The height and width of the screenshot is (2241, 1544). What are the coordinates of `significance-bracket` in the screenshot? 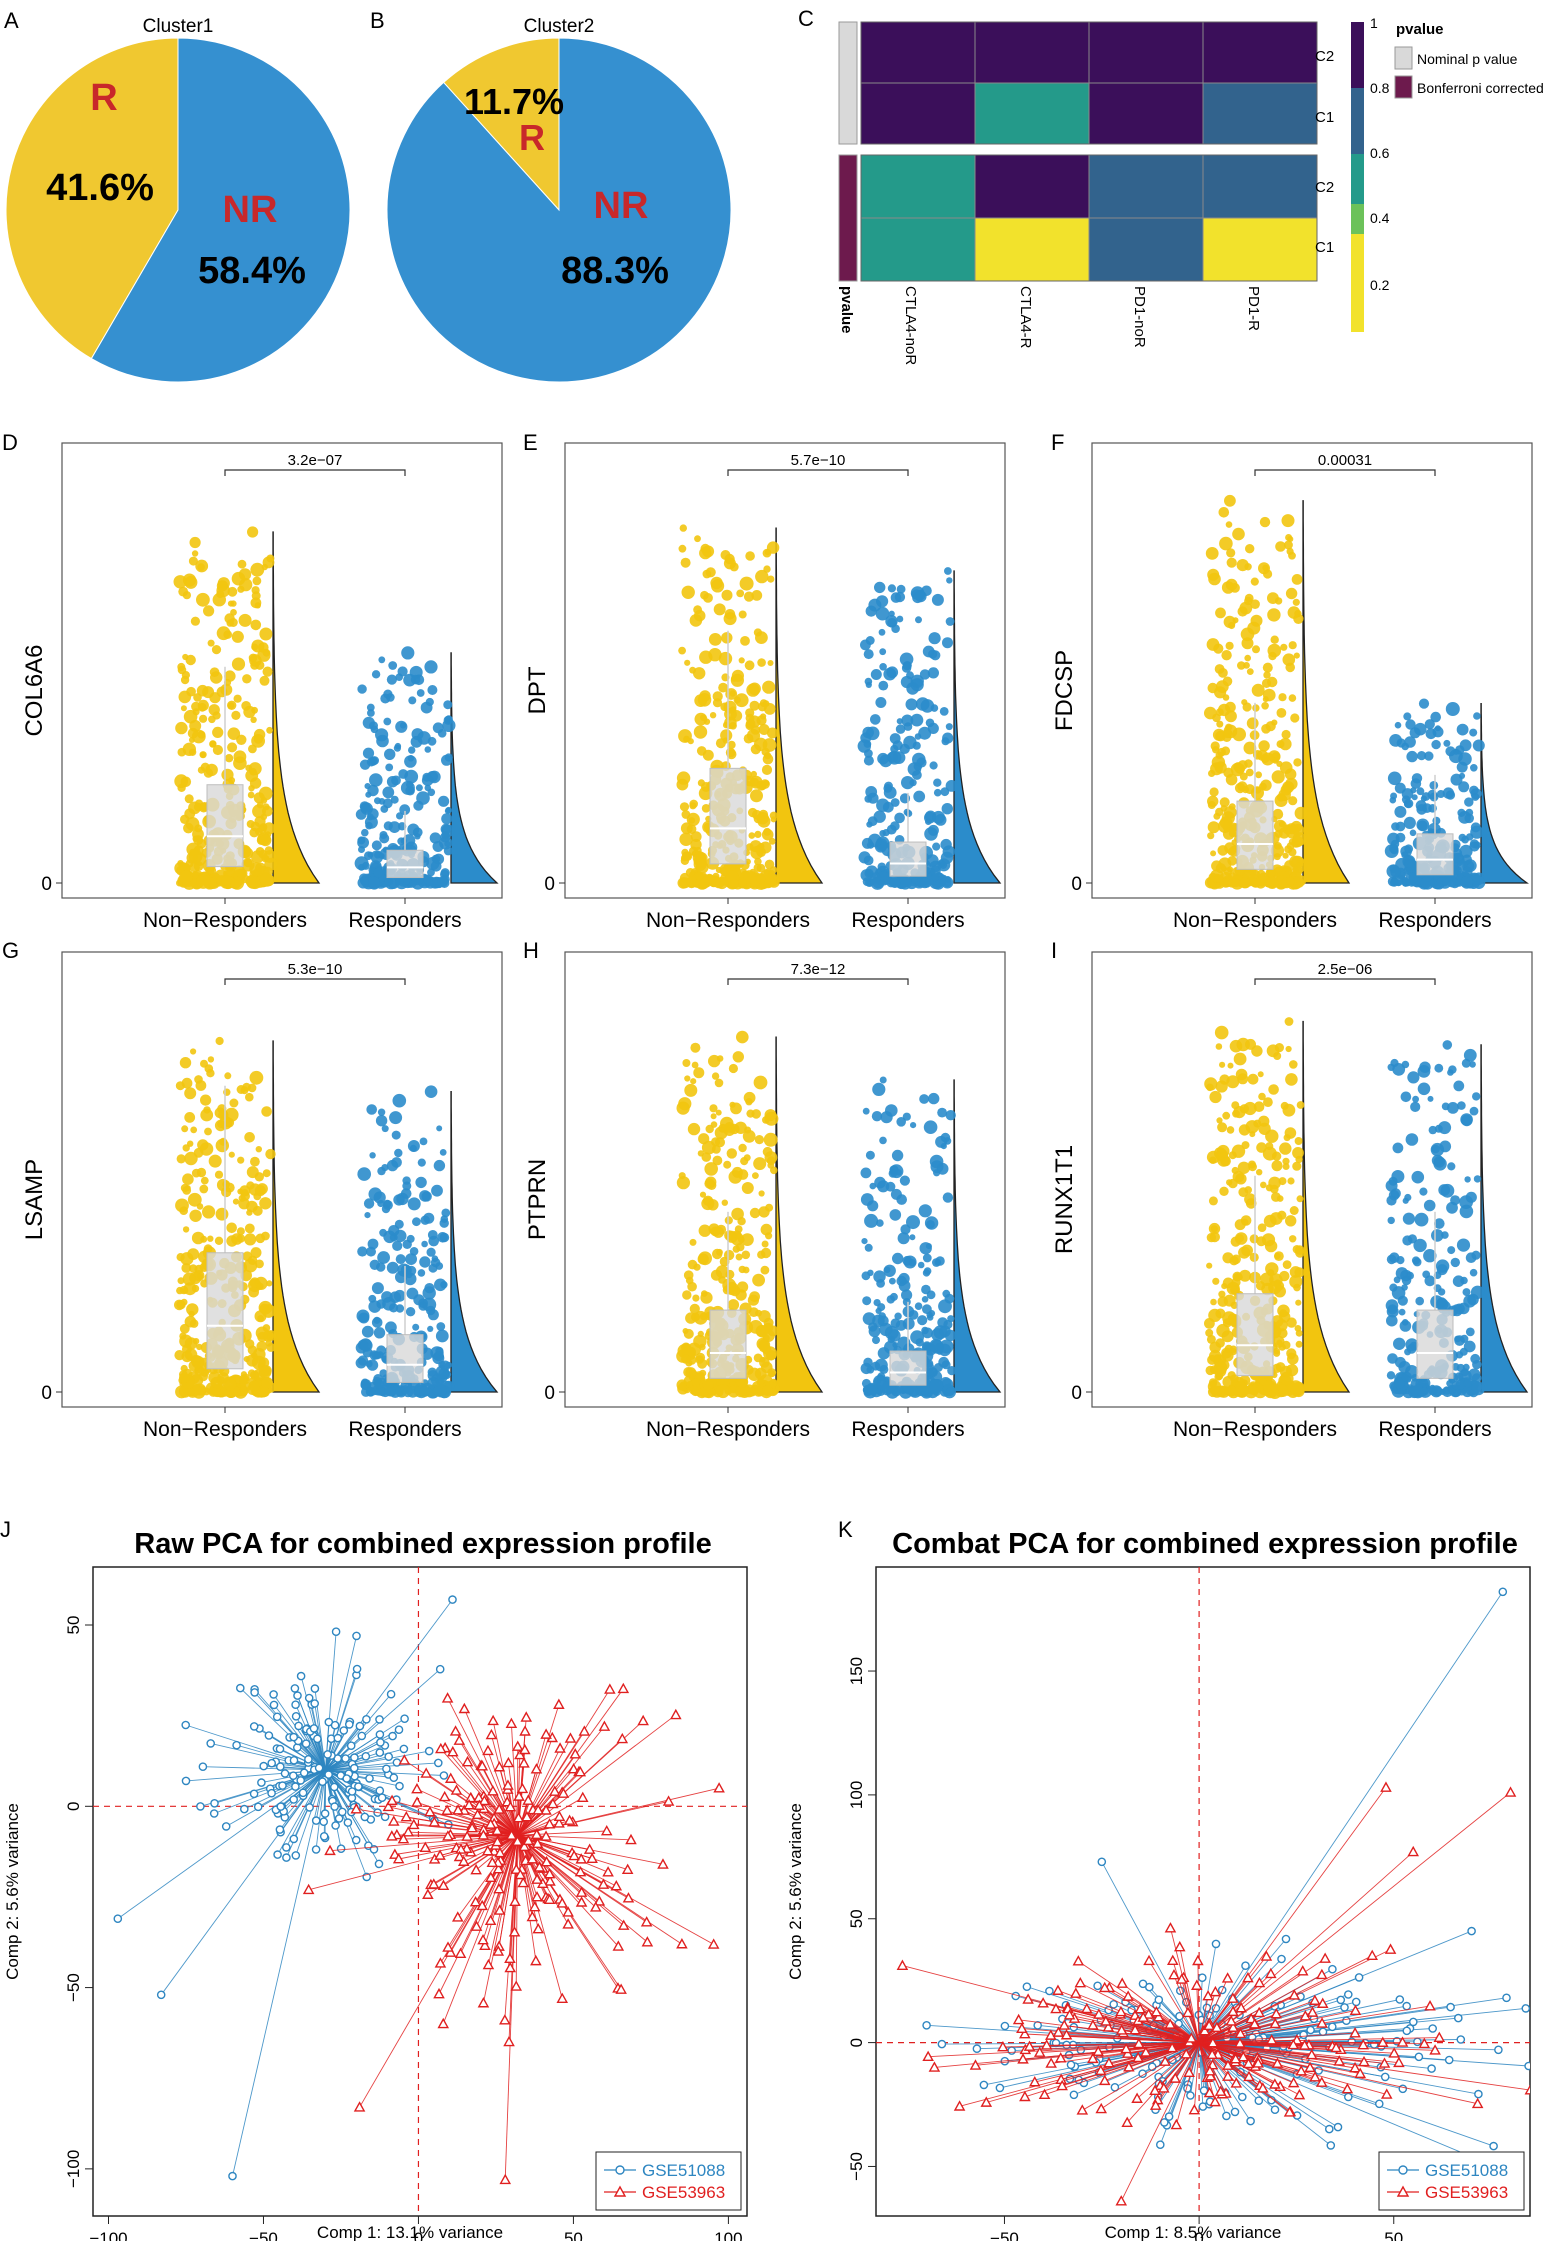 It's located at (1345, 472).